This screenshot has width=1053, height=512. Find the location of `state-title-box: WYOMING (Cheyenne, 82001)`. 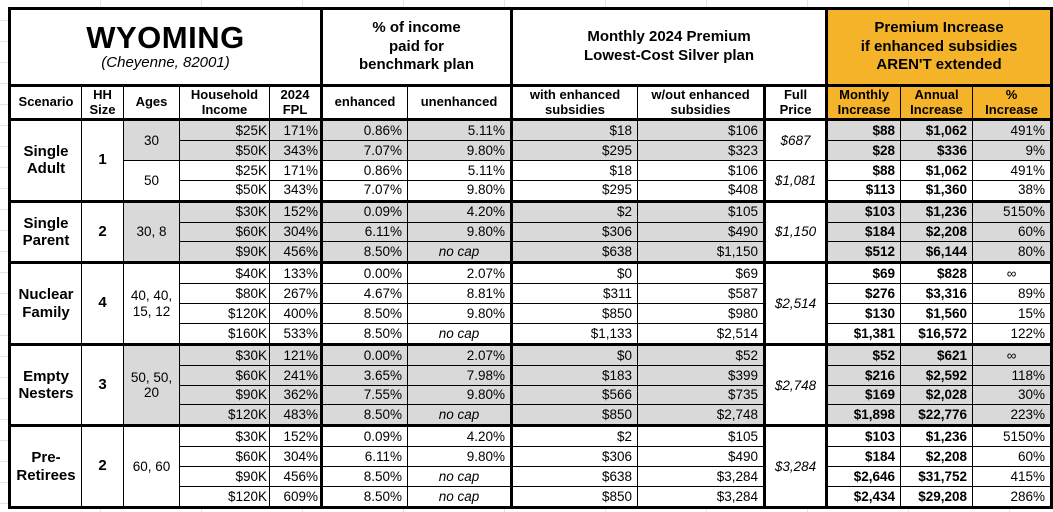

state-title-box: WYOMING (Cheyenne, 82001) is located at coordinates (165, 47).